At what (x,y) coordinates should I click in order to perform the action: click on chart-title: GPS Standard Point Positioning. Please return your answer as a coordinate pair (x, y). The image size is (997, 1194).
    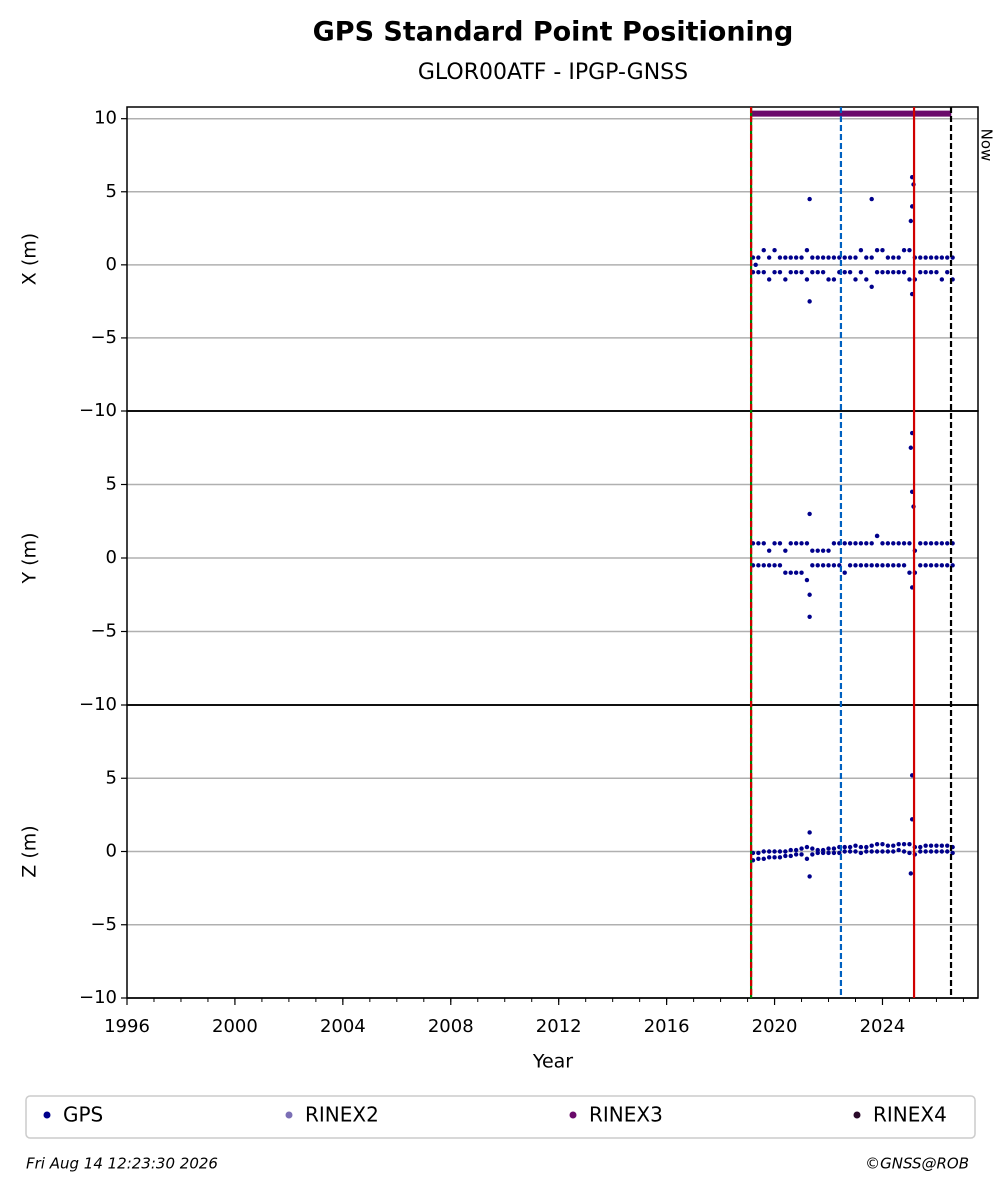
    Looking at the image, I should click on (553, 32).